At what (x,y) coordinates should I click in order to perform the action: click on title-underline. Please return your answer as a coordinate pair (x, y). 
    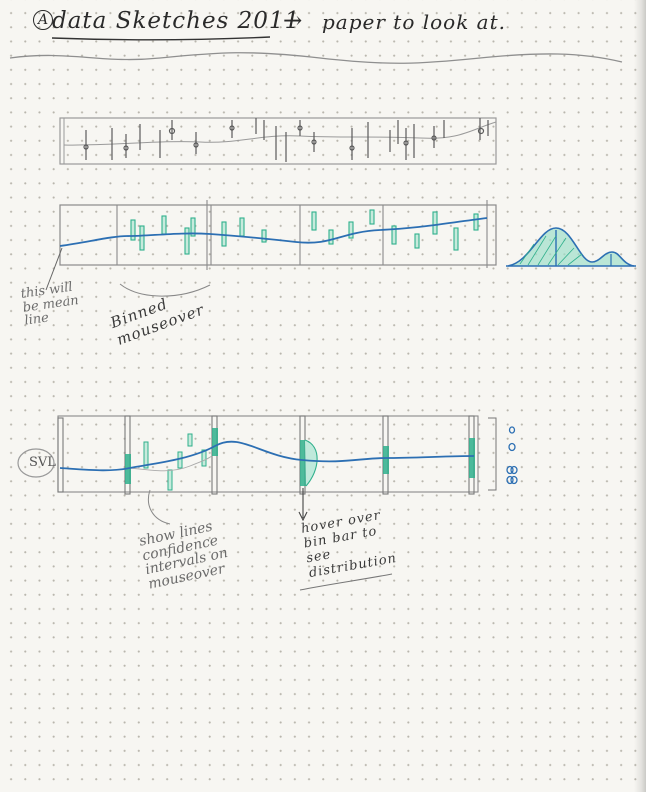
    Looking at the image, I should click on (161, 38).